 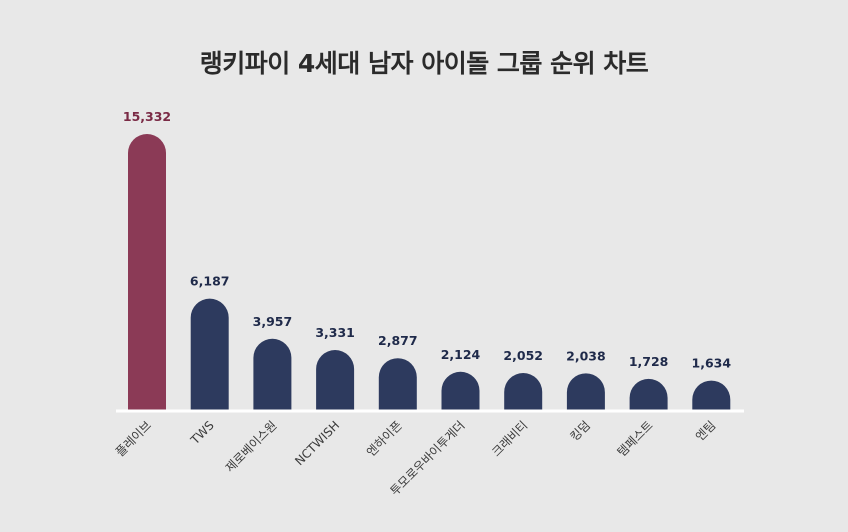 I want to click on value-label-9: 1,728, so click(x=649, y=361).